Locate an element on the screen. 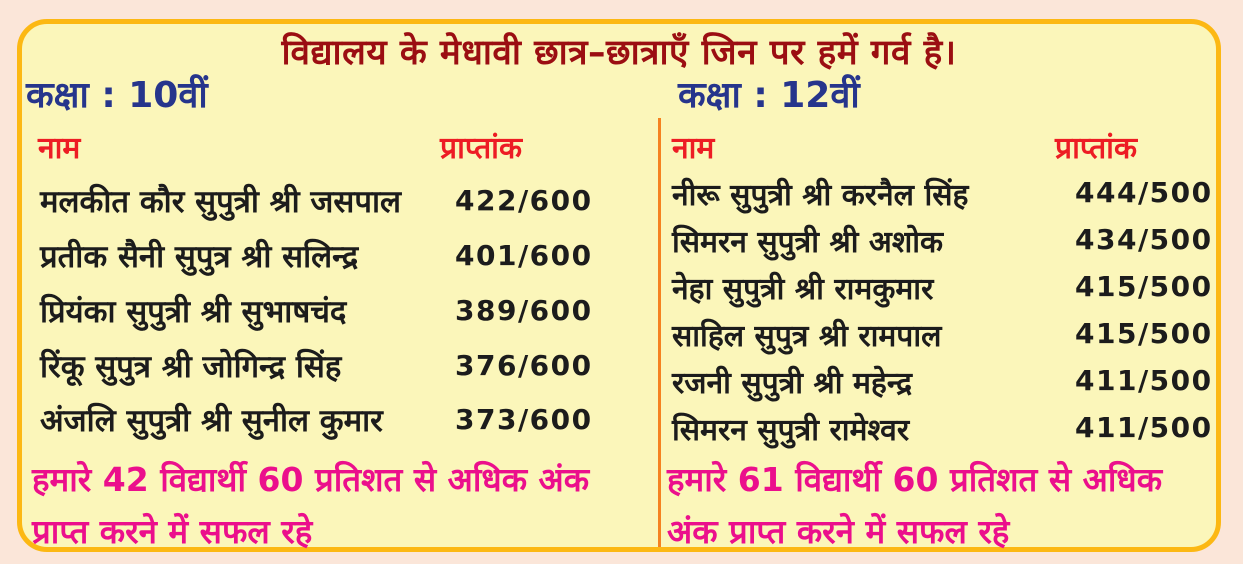  student-marks: 434/500 is located at coordinates (1144, 239).